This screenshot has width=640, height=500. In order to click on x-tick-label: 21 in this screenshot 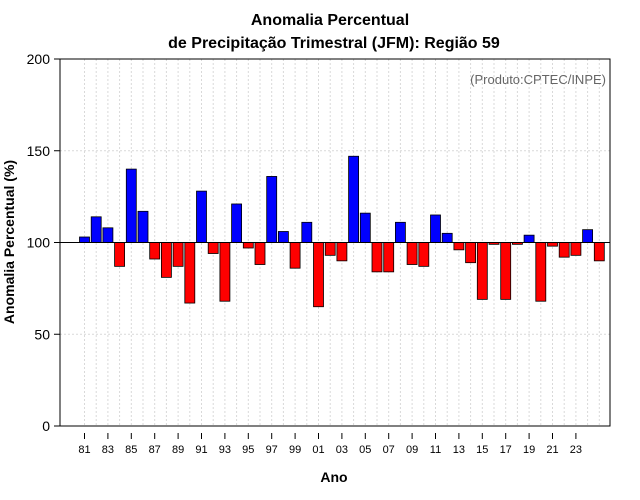, I will do `click(552, 450)`.